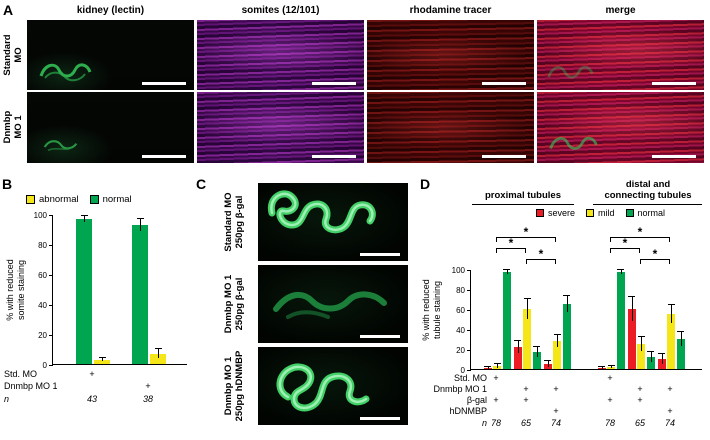 The width and height of the screenshot is (710, 440). Describe the element at coordinates (110, 10) in the screenshot. I see `column-header-kidney: kidney (lectin)` at that location.